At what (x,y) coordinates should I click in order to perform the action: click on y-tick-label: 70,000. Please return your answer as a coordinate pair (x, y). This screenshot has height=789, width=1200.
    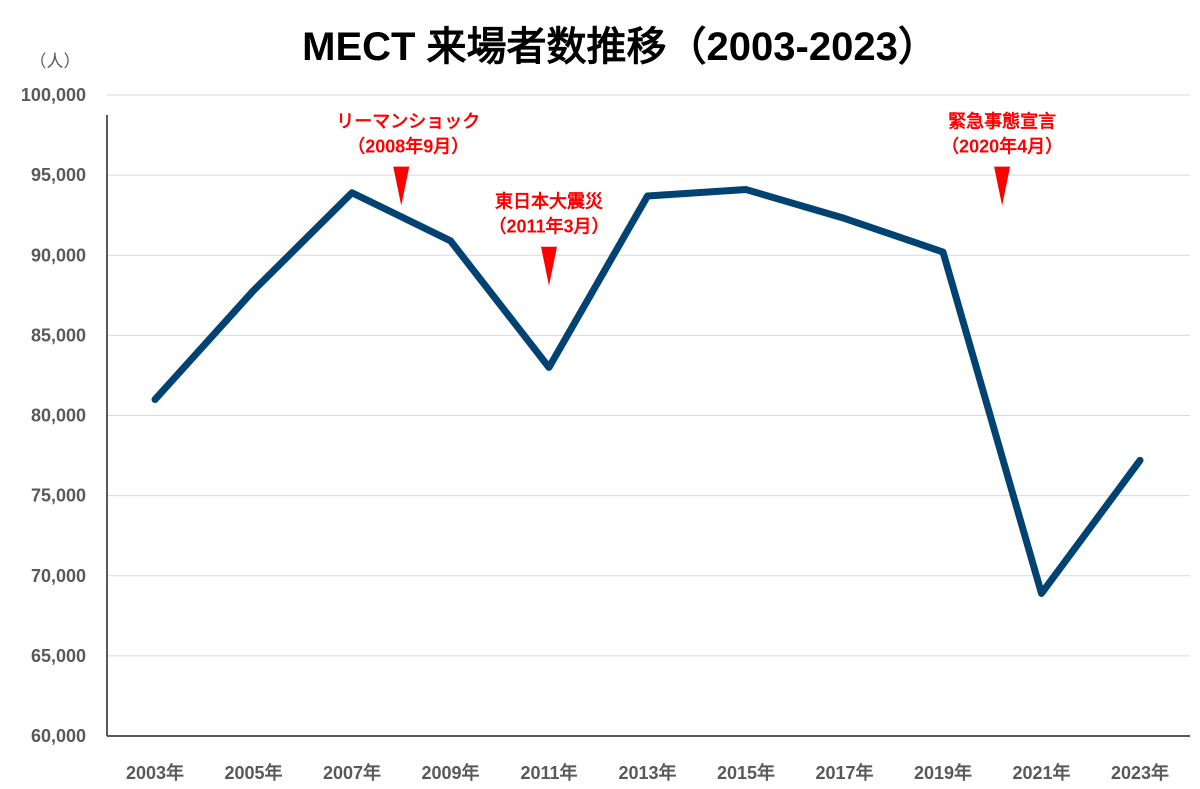
    Looking at the image, I should click on (58, 576).